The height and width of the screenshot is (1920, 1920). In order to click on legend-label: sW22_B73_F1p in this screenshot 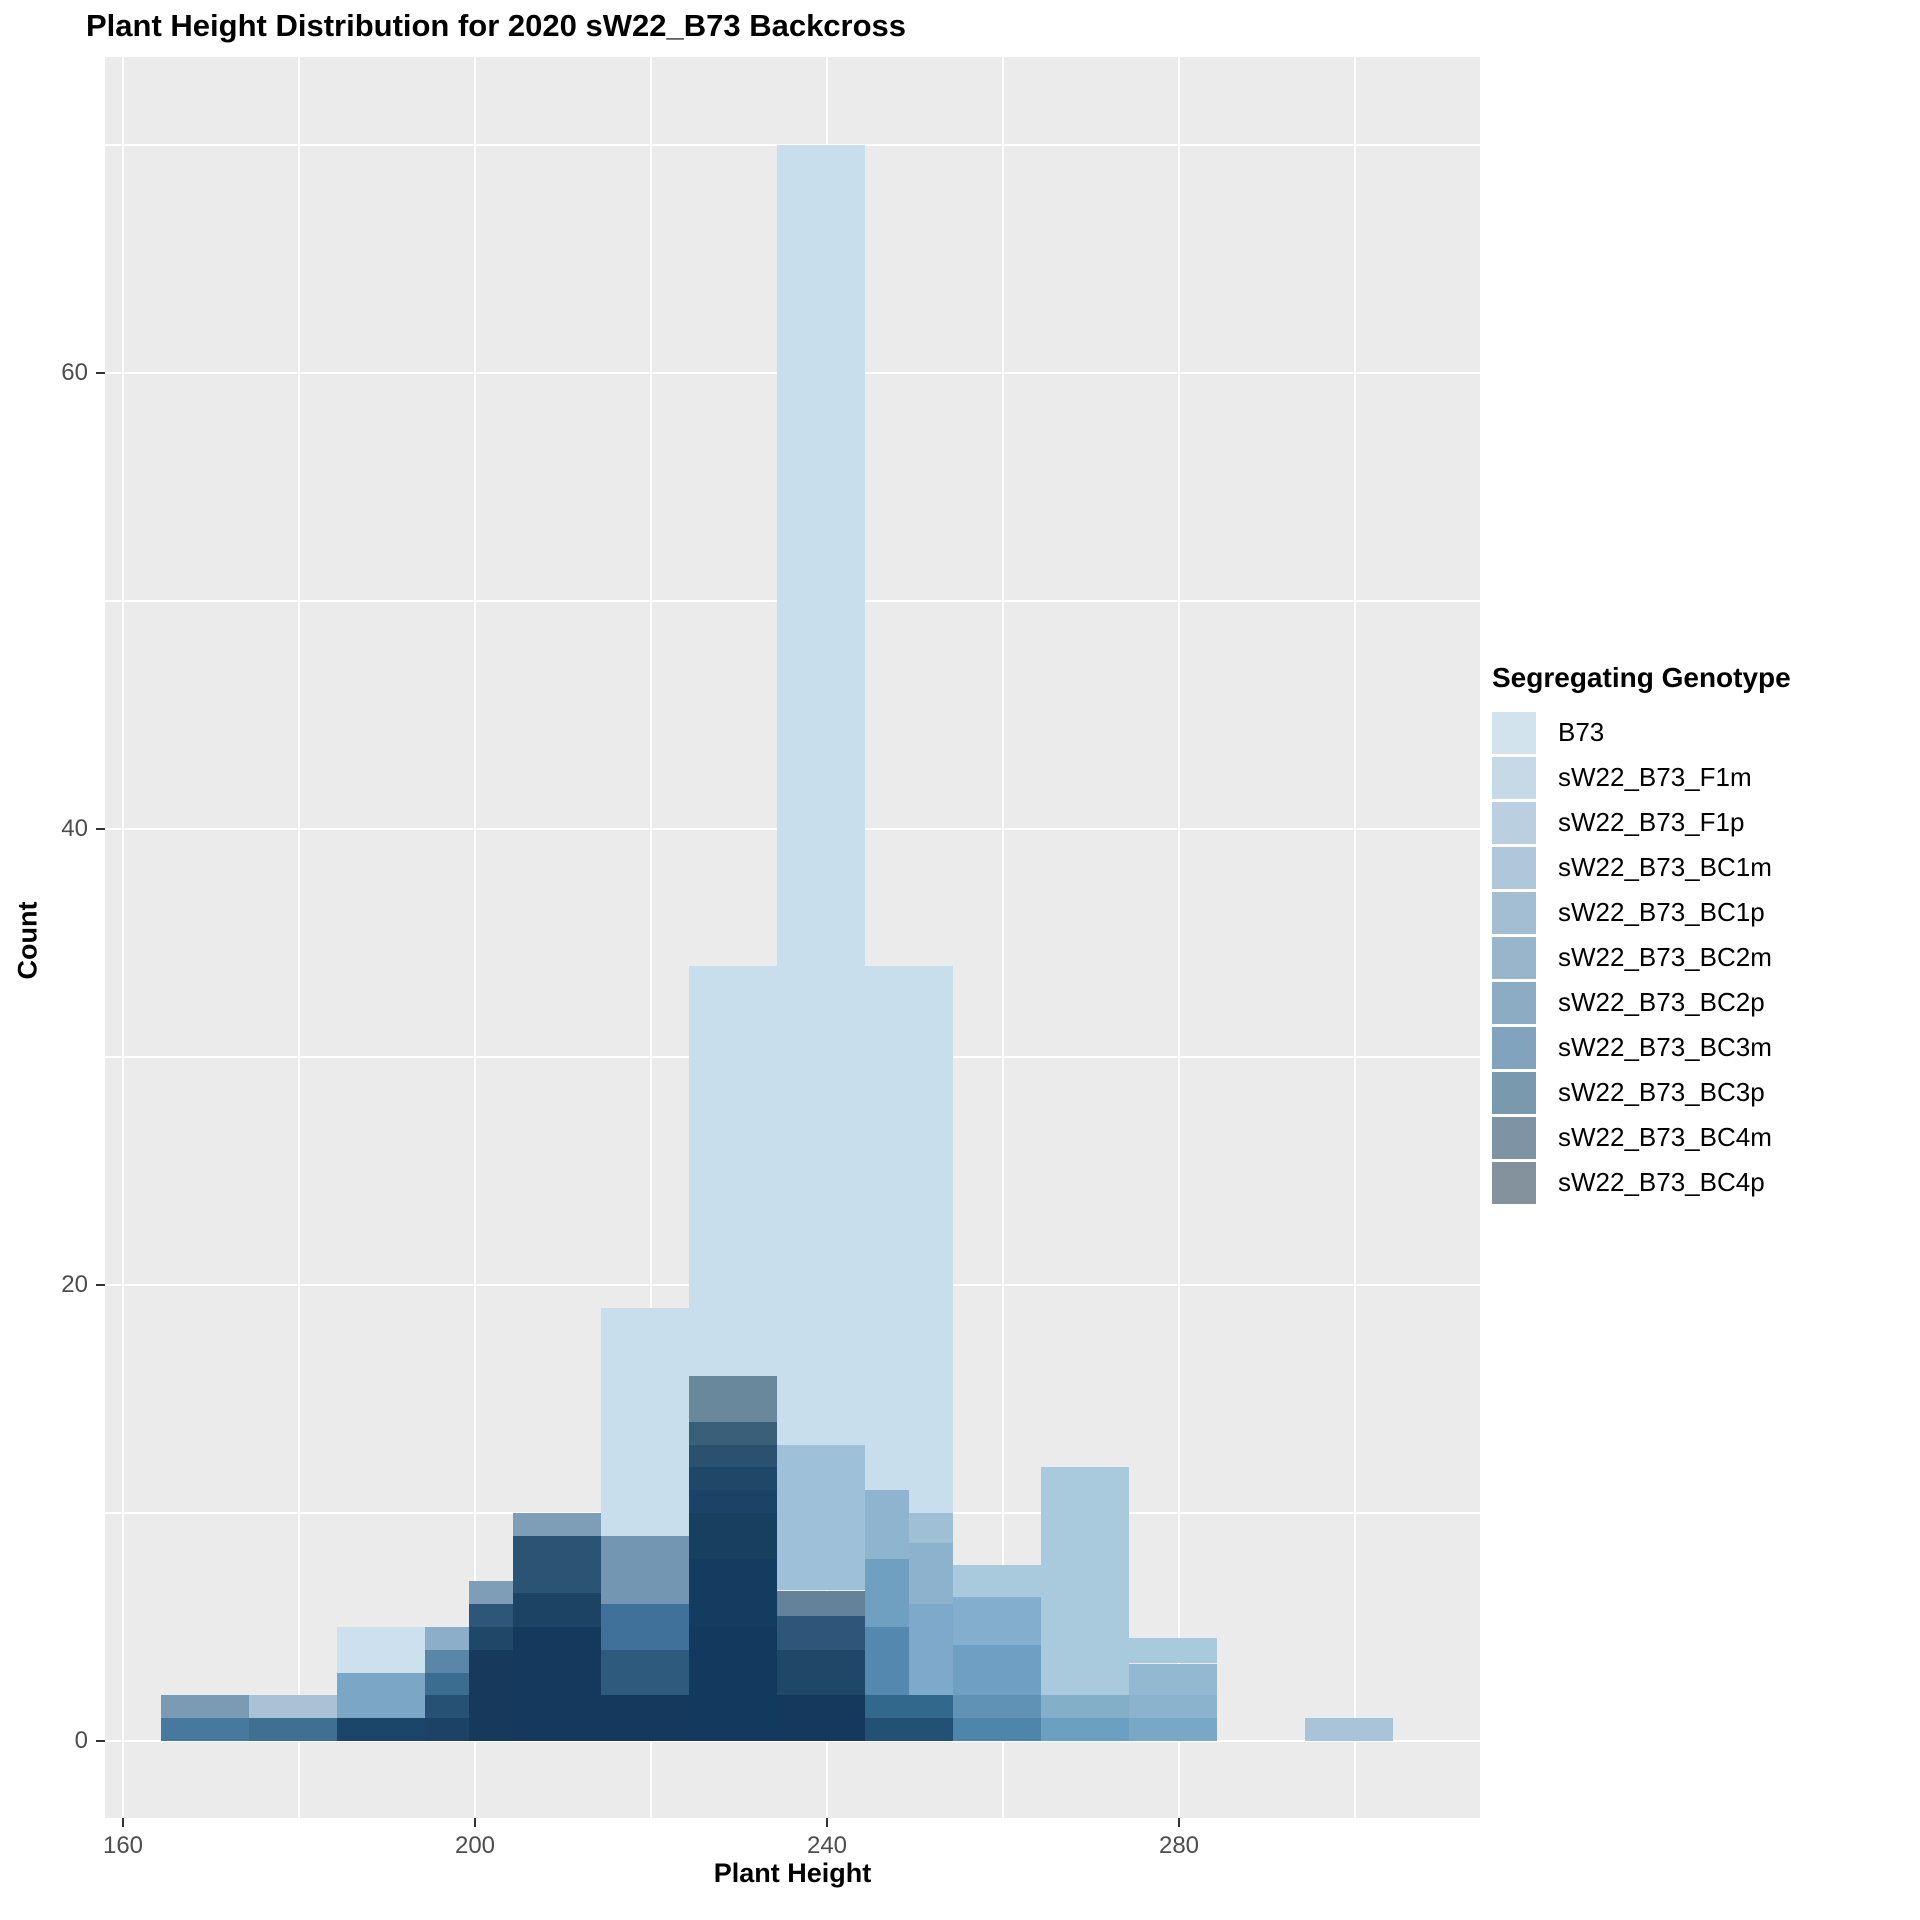, I will do `click(1651, 822)`.